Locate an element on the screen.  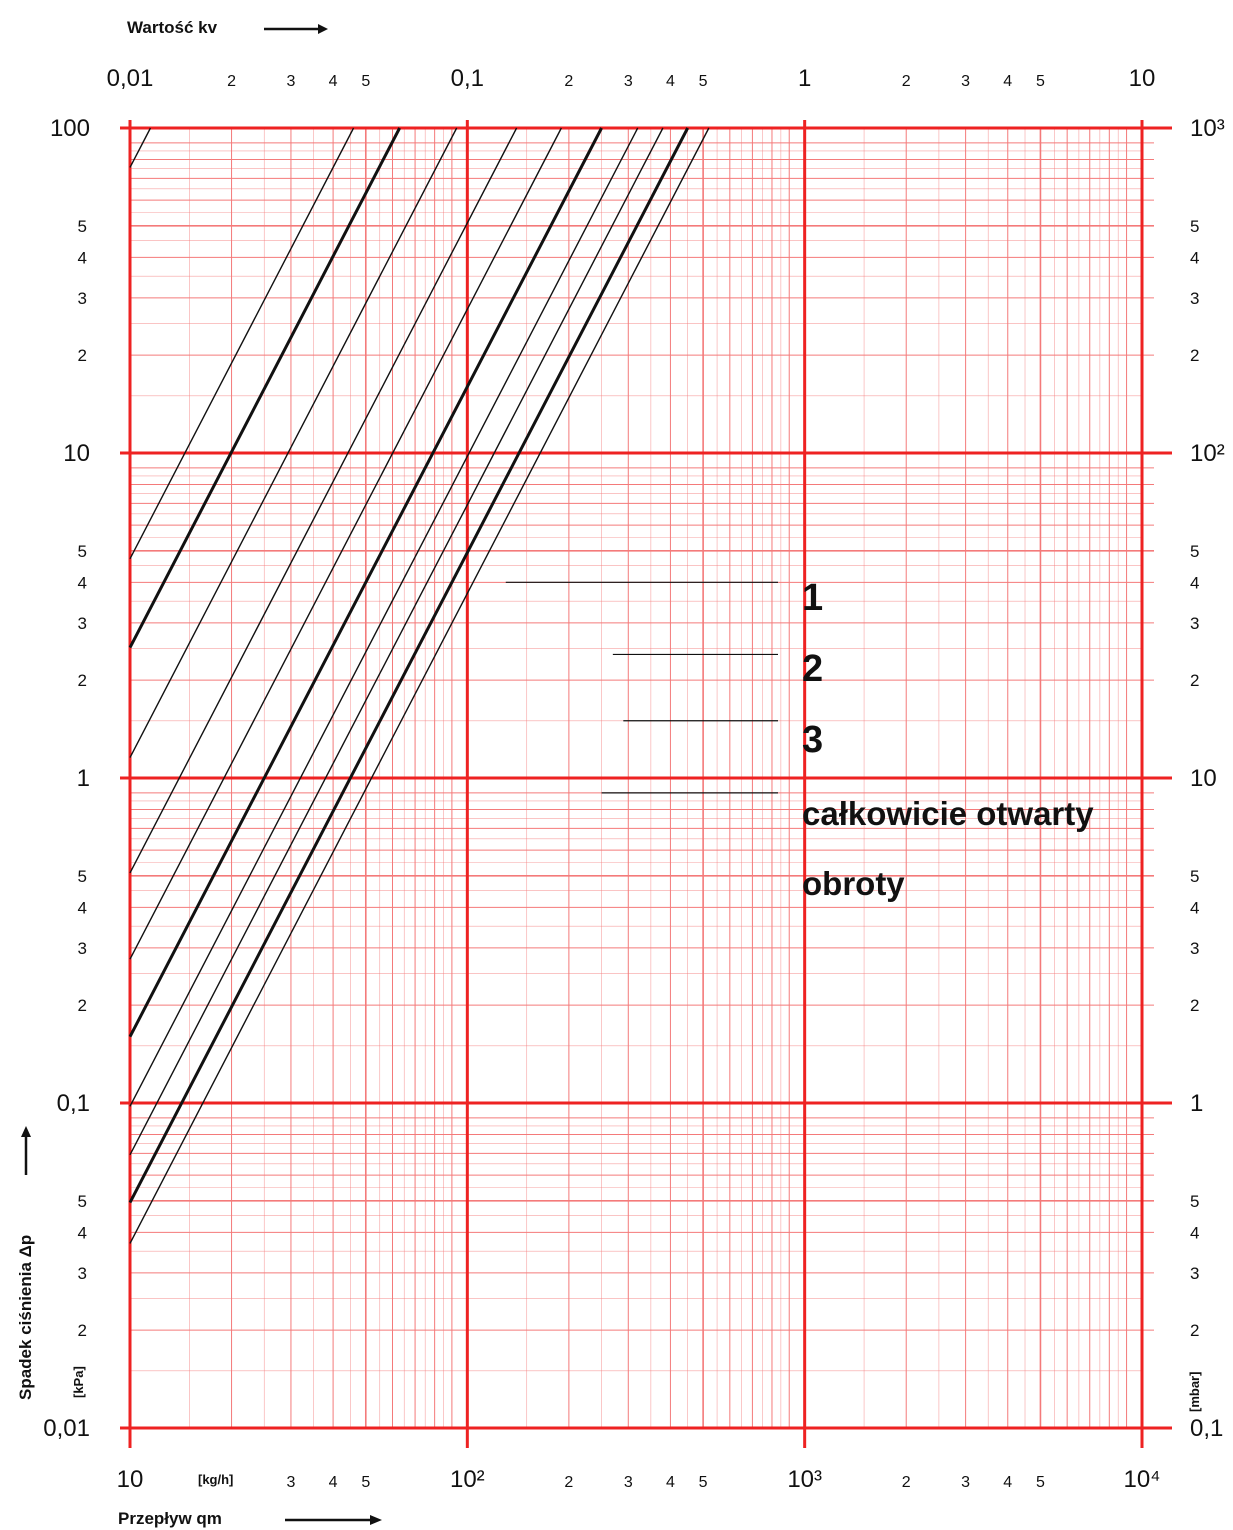
bottom-axis-unit: [kg/h] is located at coordinates (215, 1479).